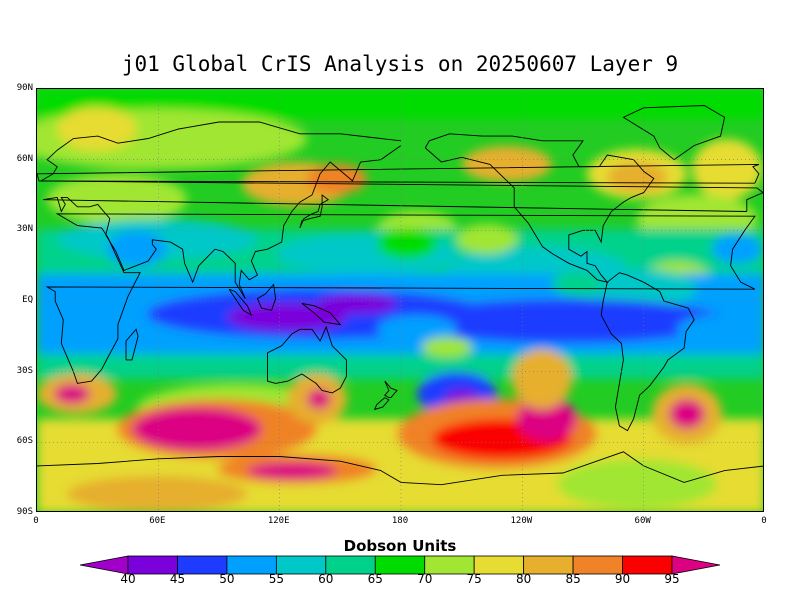 This screenshot has height=600, width=800. Describe the element at coordinates (24, 370) in the screenshot. I see `lat-tick-label: 30S` at that location.